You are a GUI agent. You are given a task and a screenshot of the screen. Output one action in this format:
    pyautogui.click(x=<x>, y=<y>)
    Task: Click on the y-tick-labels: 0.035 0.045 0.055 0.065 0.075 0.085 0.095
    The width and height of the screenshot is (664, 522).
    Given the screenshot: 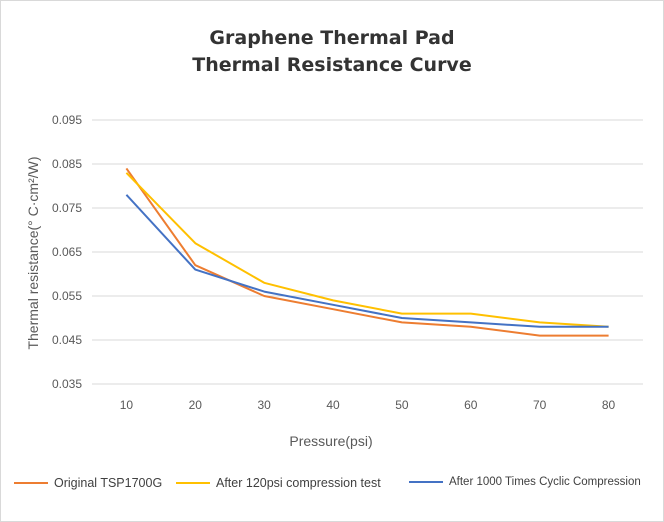 What is the action you would take?
    pyautogui.click(x=67, y=252)
    